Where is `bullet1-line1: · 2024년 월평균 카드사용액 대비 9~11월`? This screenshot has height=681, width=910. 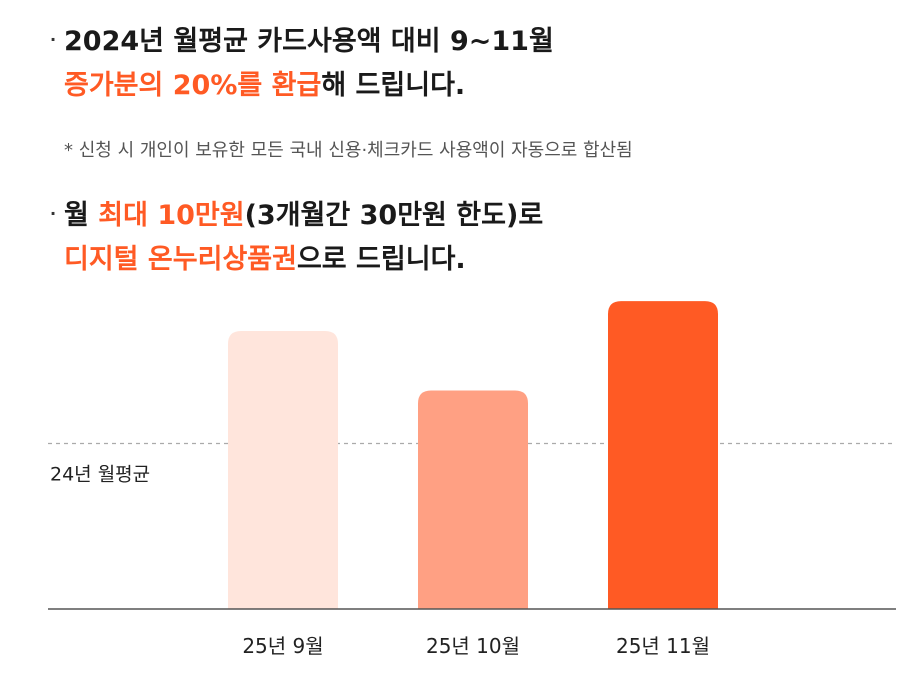 bullet1-line1: · 2024년 월평균 카드사용액 대비 9~11월 is located at coordinates (302, 41).